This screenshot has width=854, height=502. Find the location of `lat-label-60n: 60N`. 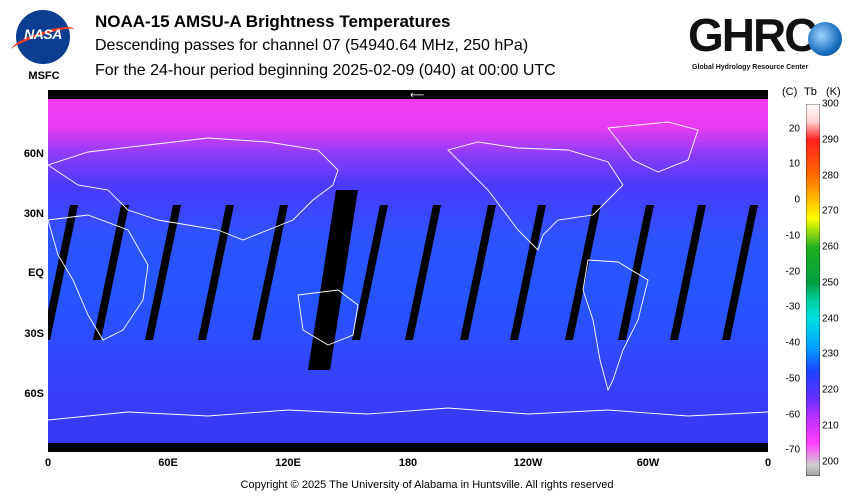

lat-label-60n: 60N is located at coordinates (33, 154).